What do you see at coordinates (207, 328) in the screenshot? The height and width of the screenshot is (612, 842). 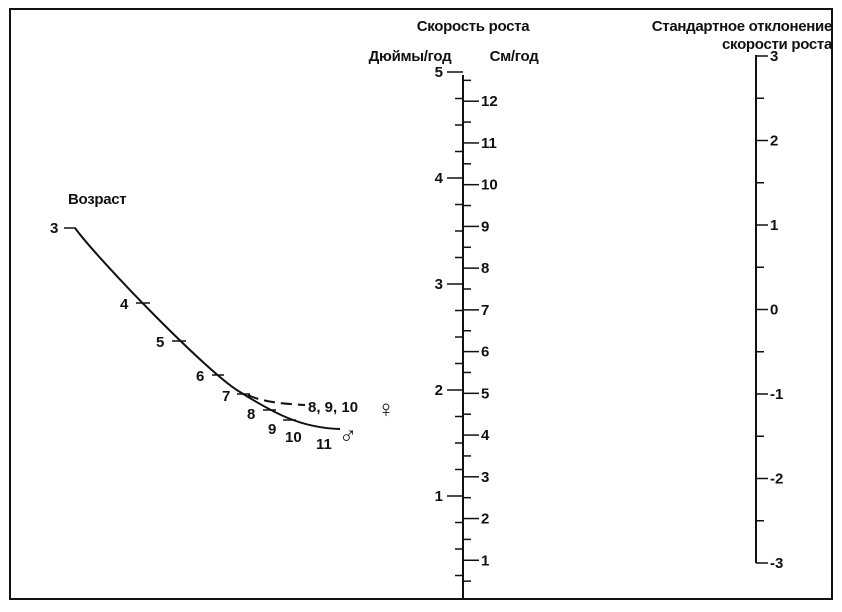 I see `male-age-curve` at bounding box center [207, 328].